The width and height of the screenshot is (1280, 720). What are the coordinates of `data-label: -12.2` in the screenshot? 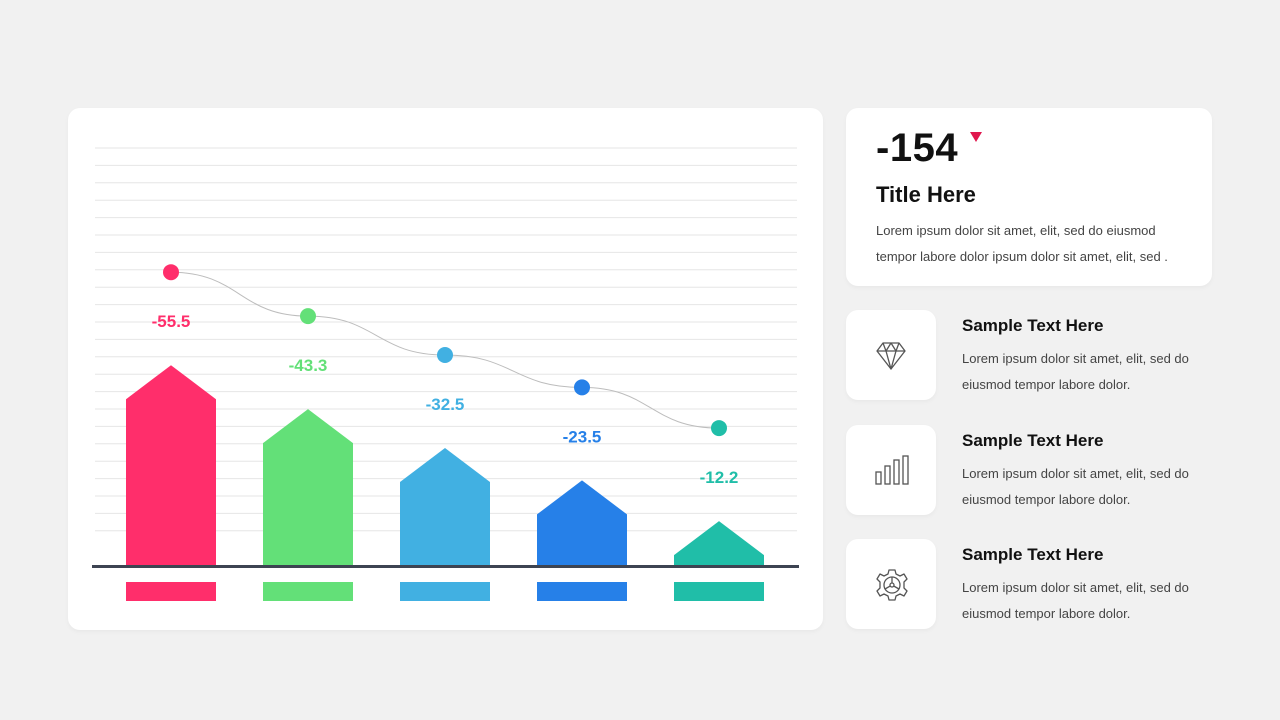 It's located at (719, 477).